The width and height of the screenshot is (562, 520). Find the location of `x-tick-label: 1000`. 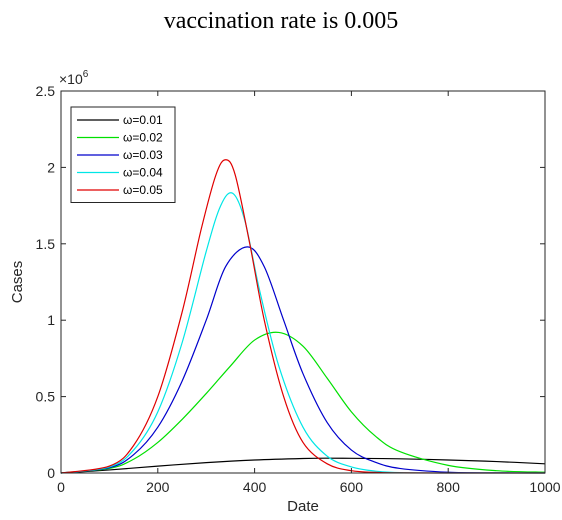

x-tick-label: 1000 is located at coordinates (544, 487).